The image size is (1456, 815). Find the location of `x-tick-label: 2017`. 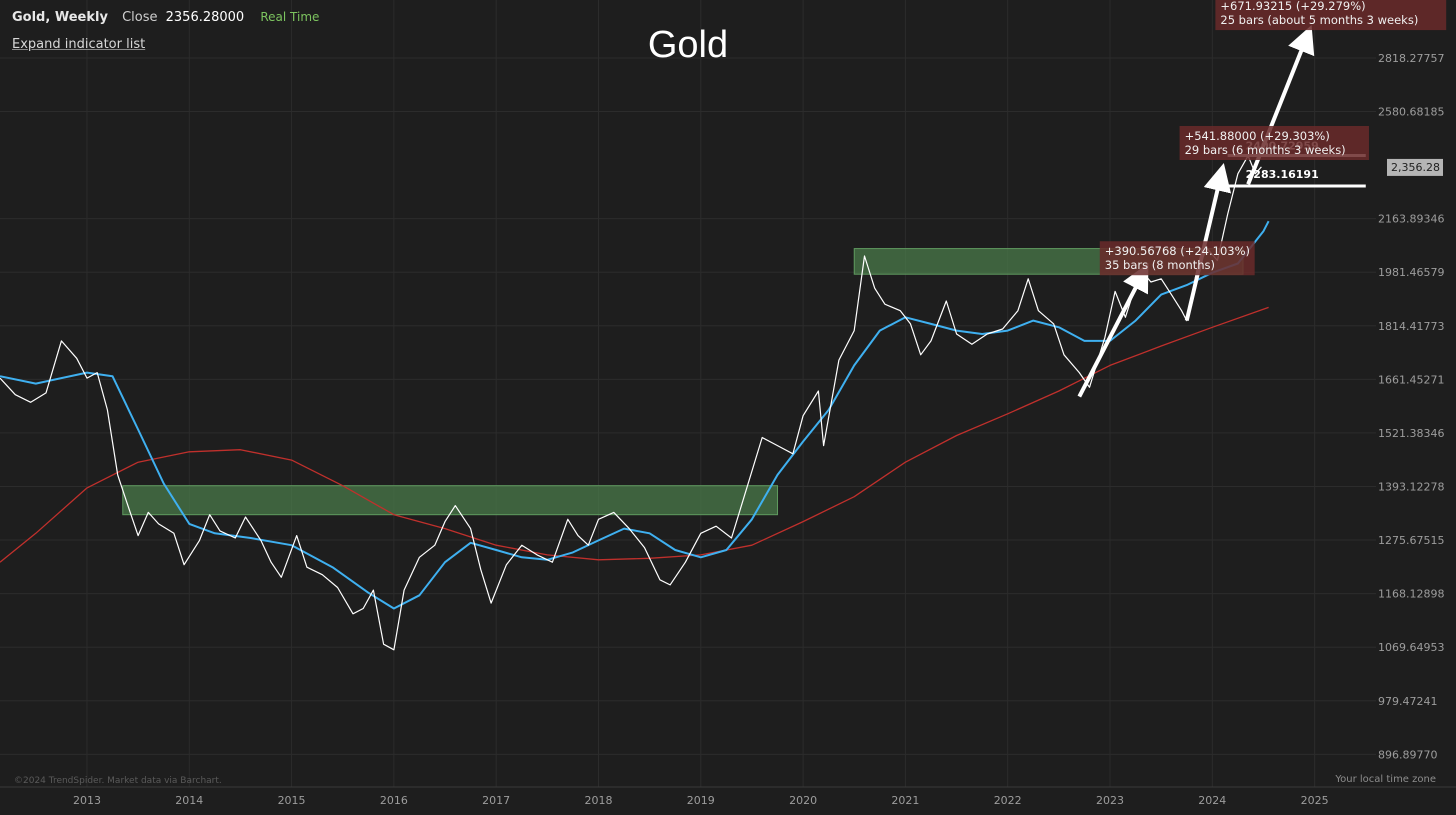

x-tick-label: 2017 is located at coordinates (496, 800).